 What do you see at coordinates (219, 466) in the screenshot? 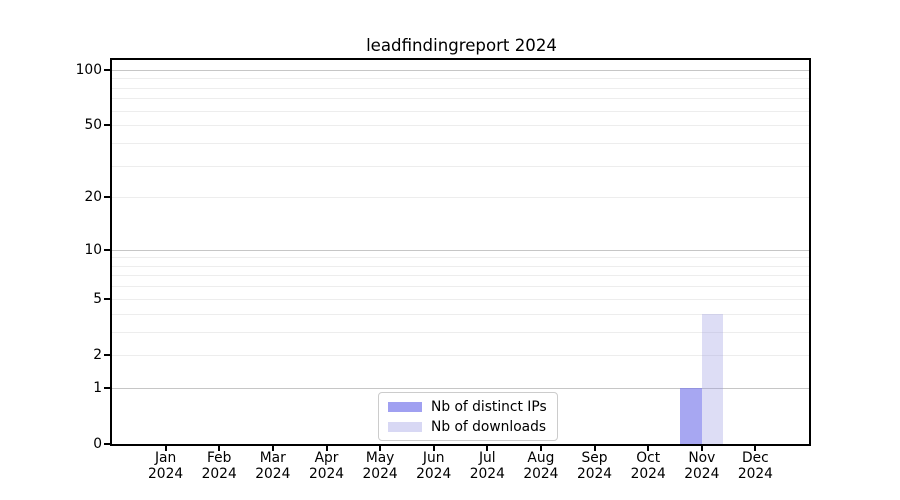
I see `x-tick-label: Feb 2024` at bounding box center [219, 466].